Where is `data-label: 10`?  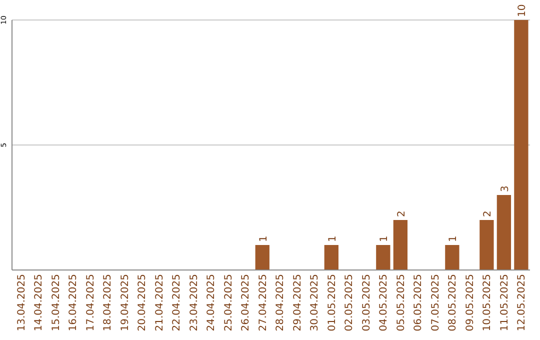 data-label: 10 is located at coordinates (522, 10).